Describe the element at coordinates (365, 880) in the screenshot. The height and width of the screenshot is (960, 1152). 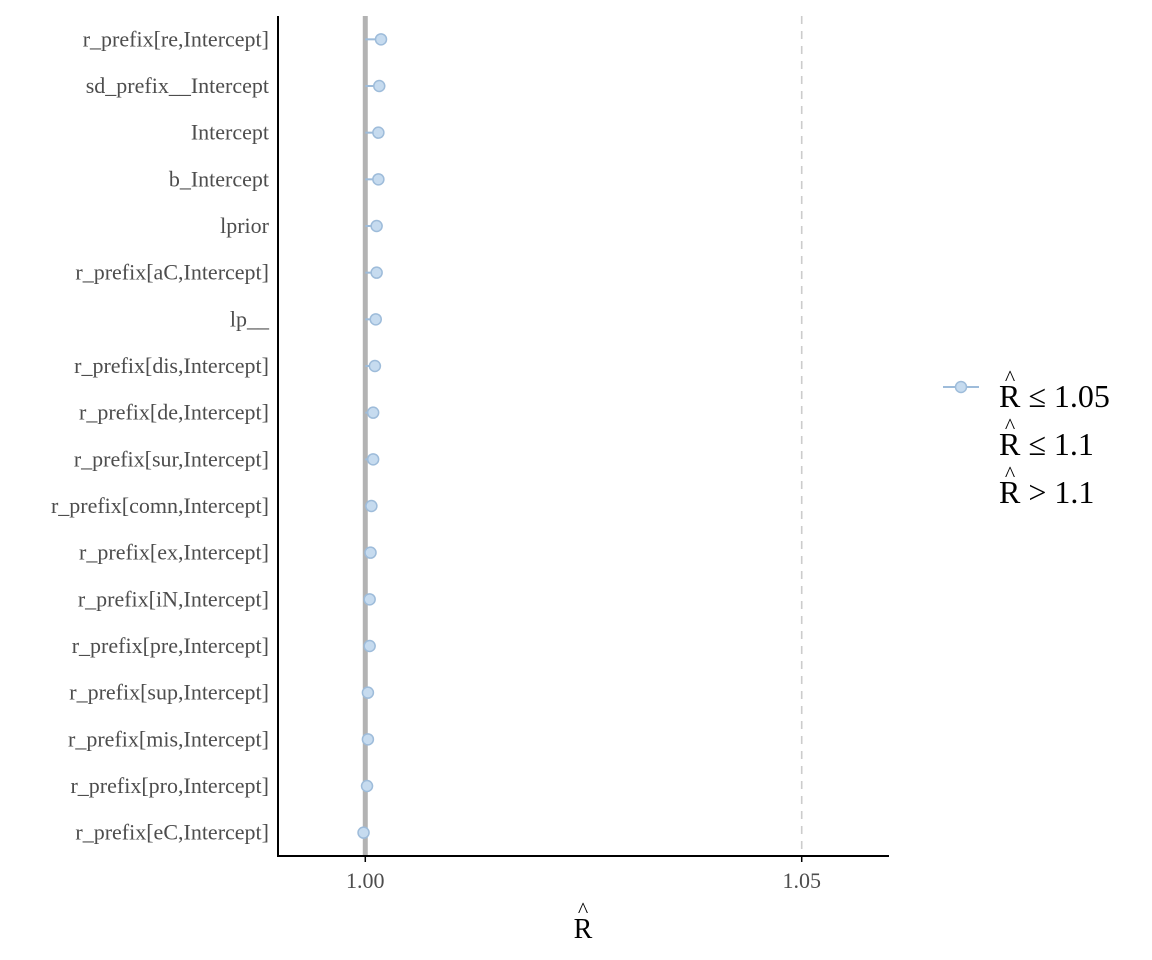
I see `x-tick-label: 1.00` at that location.